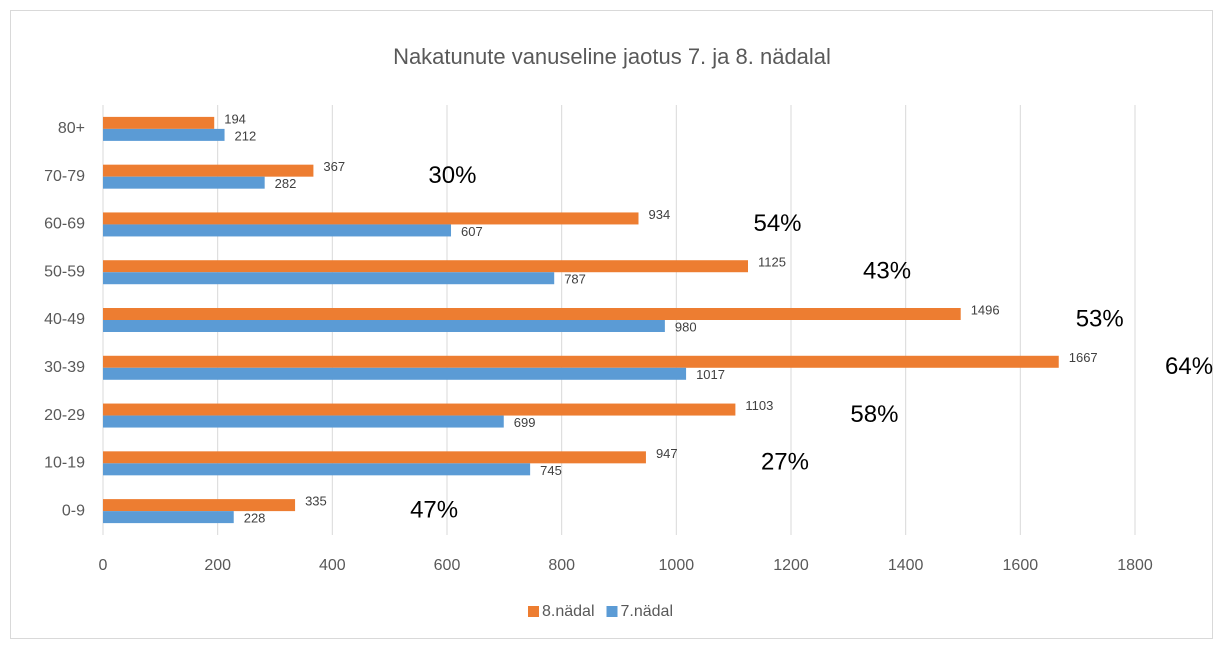 This screenshot has height=649, width=1223. Describe the element at coordinates (447, 565) in the screenshot. I see `x-tick-label: 600` at that location.